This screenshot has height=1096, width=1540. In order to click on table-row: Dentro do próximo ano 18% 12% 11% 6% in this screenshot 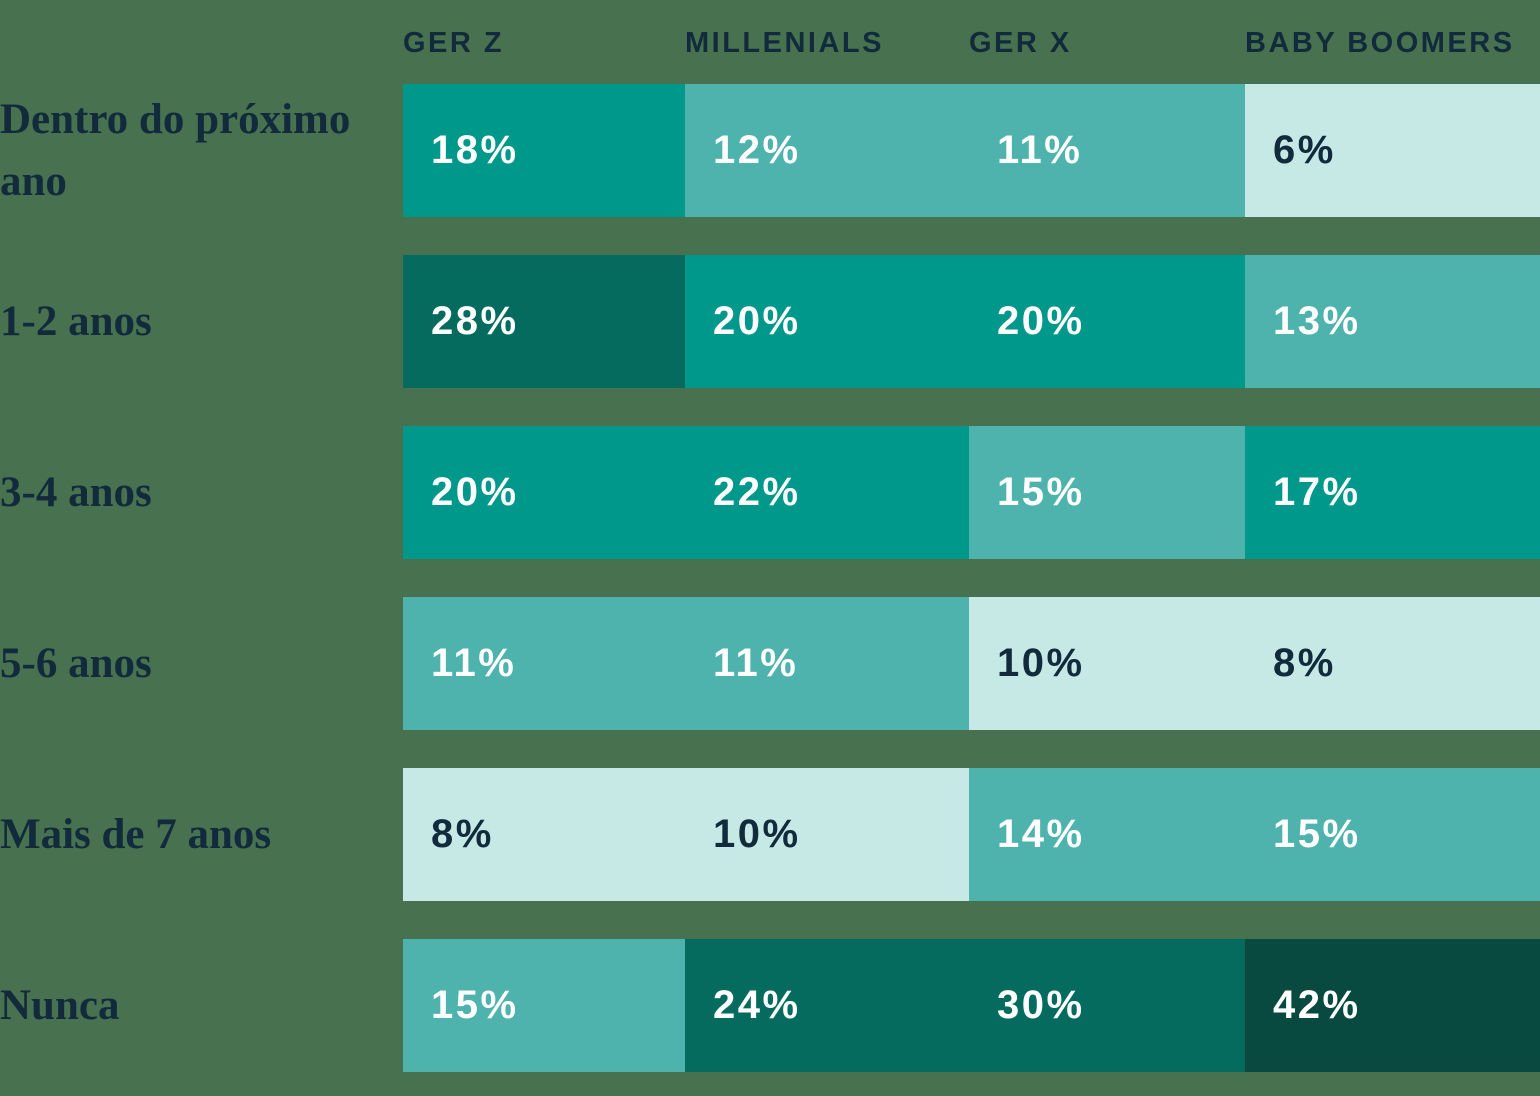, I will do `click(770, 150)`.